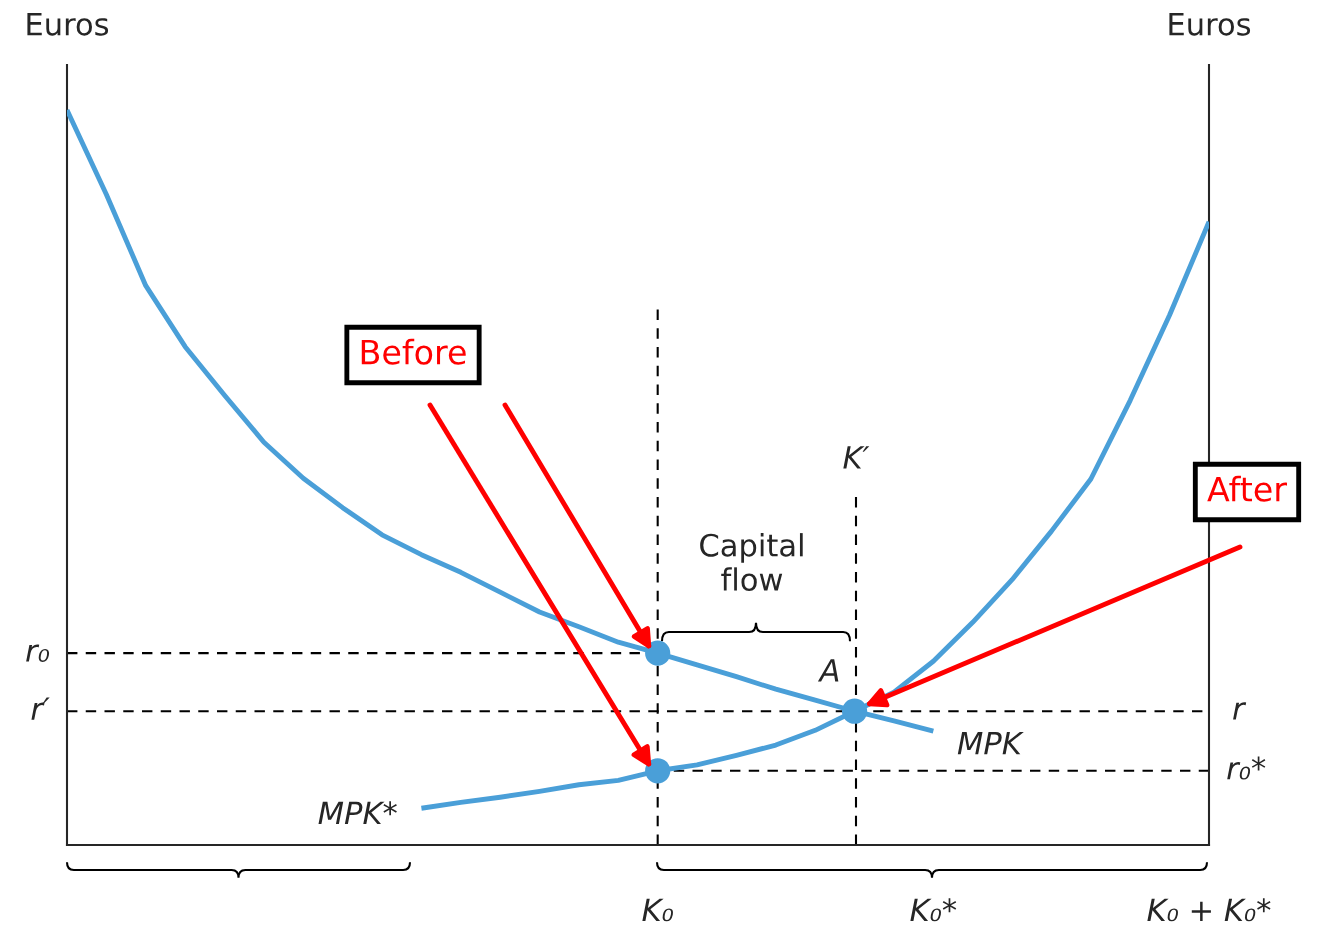  I want to click on annotation: Before, so click(413, 351).